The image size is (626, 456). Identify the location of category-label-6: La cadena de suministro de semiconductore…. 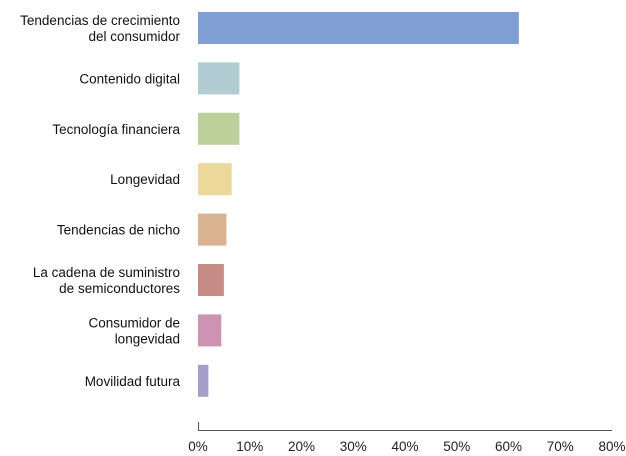
(106, 280).